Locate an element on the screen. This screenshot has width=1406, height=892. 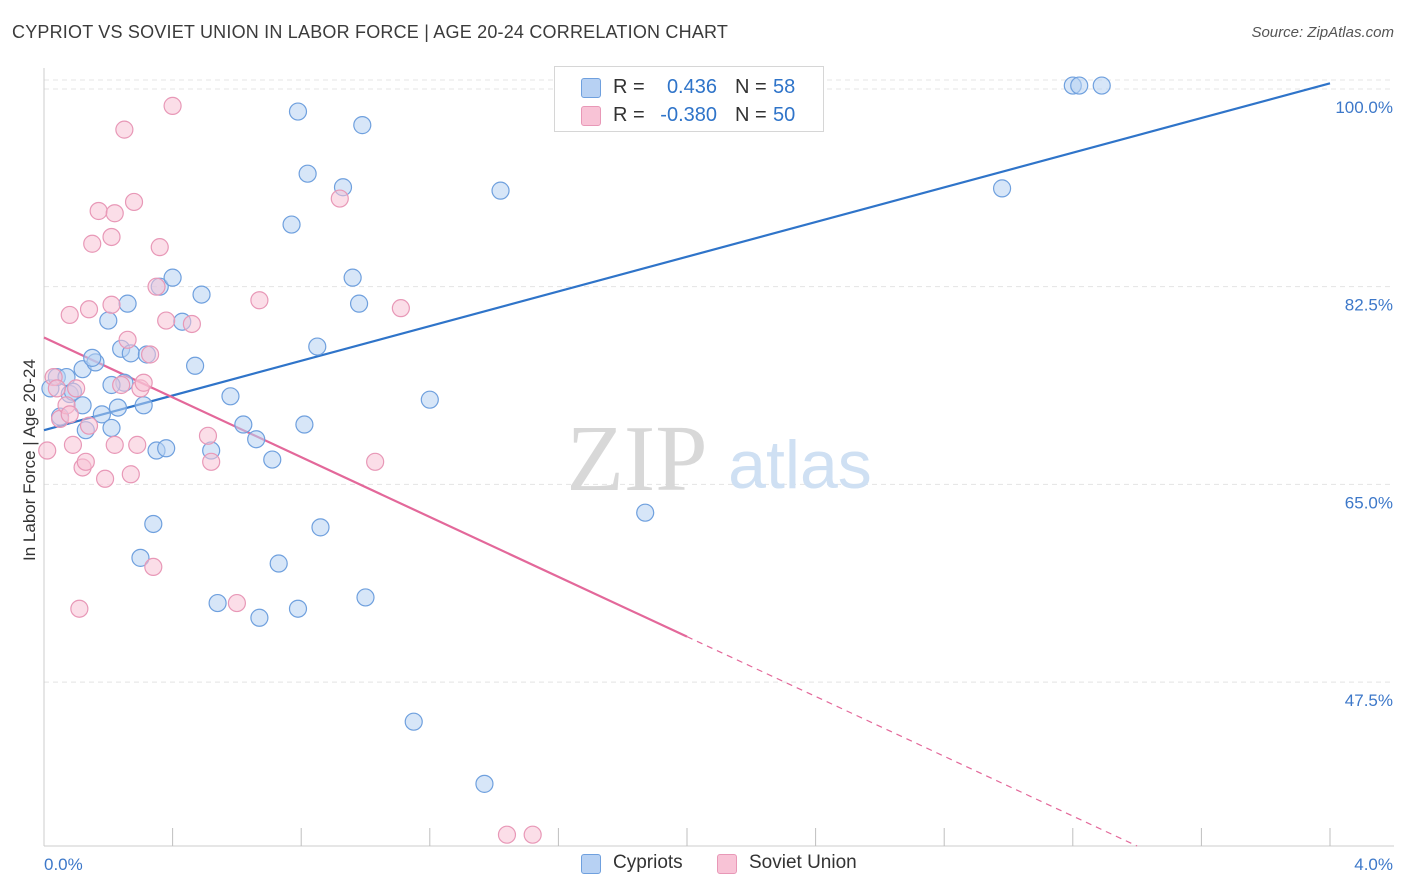
x-tick-label: 0.0% is located at coordinates (63, 864).